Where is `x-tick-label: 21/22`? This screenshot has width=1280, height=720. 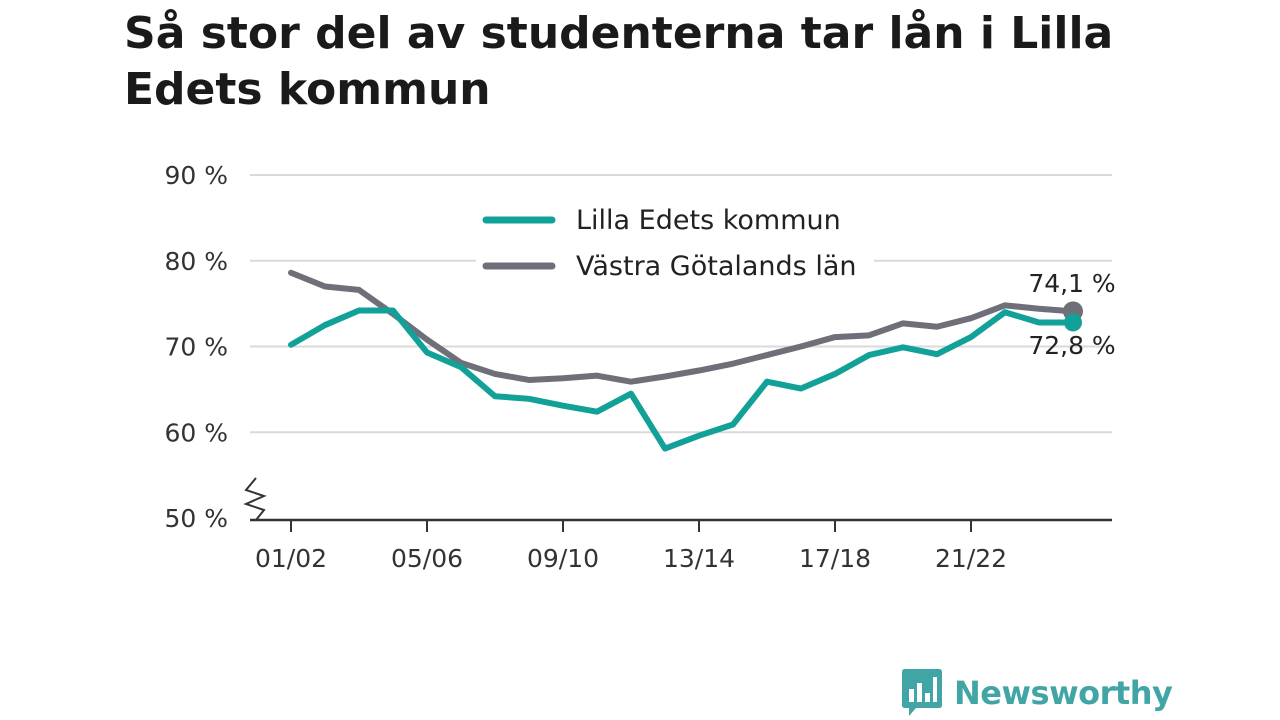
x-tick-label: 21/22 is located at coordinates (971, 558).